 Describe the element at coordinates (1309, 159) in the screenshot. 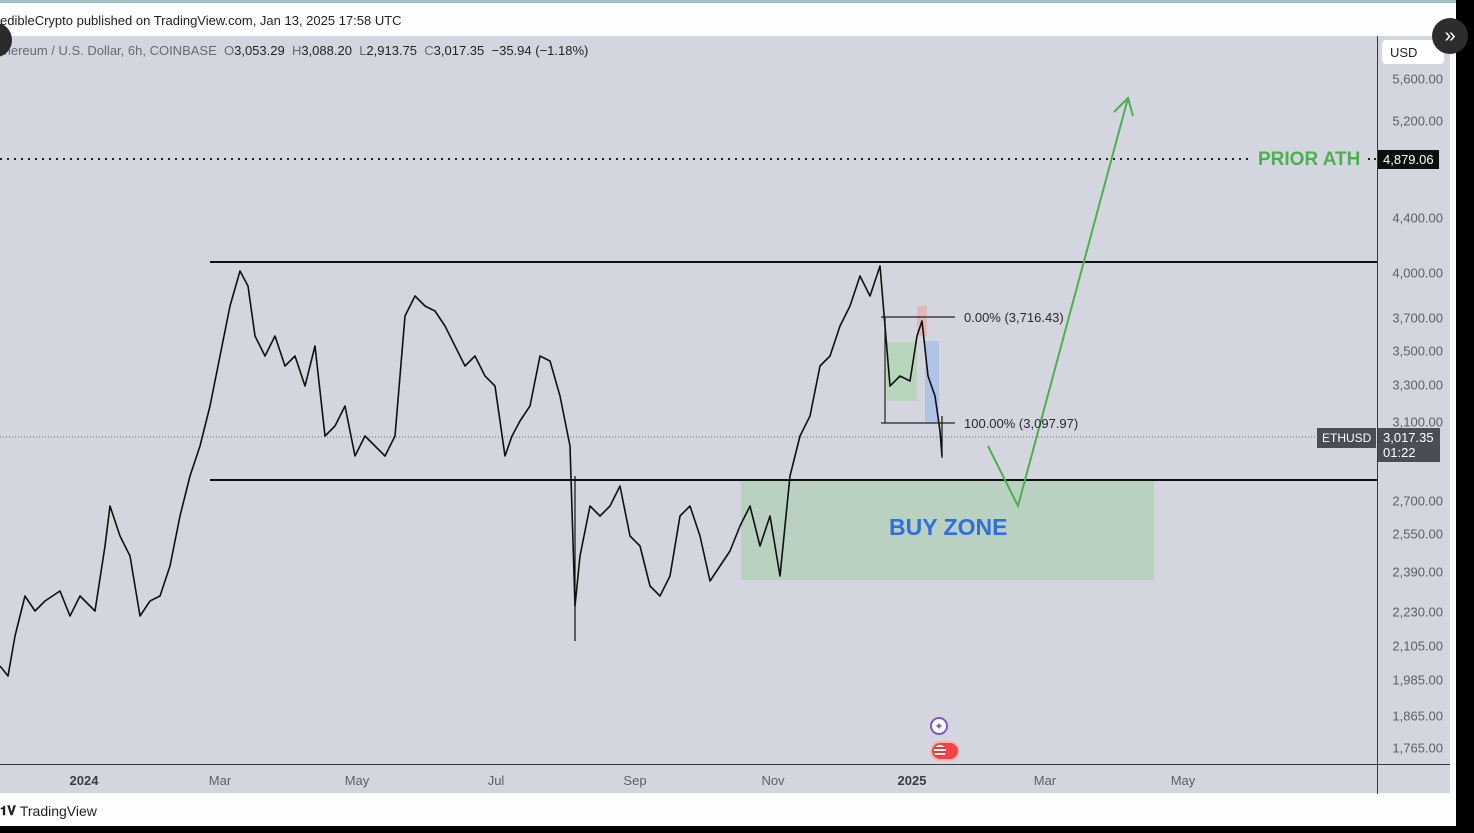

I see `prior-ath-label: PRIOR ATH` at that location.